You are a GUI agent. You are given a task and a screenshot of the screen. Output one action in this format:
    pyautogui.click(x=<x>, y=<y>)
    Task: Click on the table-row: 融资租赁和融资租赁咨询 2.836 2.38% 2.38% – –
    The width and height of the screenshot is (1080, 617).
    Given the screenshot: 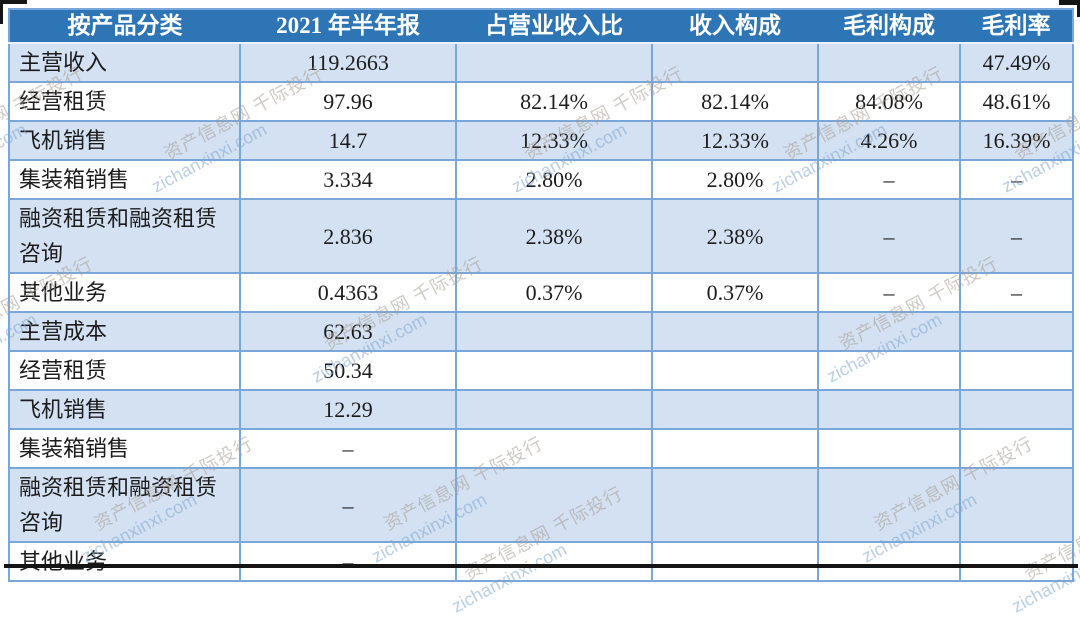 What is the action you would take?
    pyautogui.click(x=541, y=236)
    